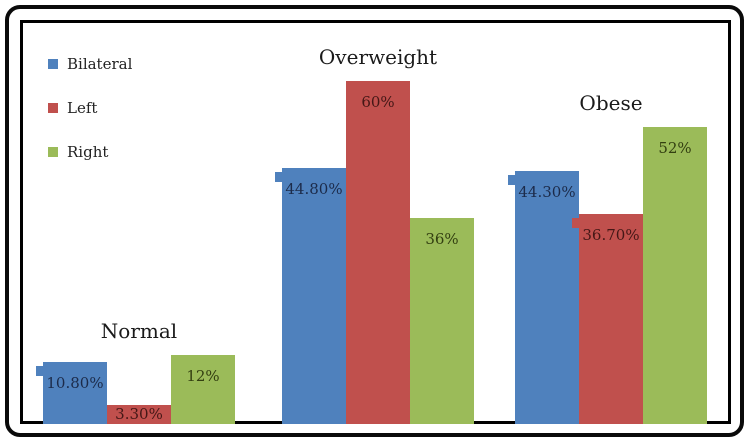 The image size is (750, 442). I want to click on bar-right-overweight, so click(442, 321).